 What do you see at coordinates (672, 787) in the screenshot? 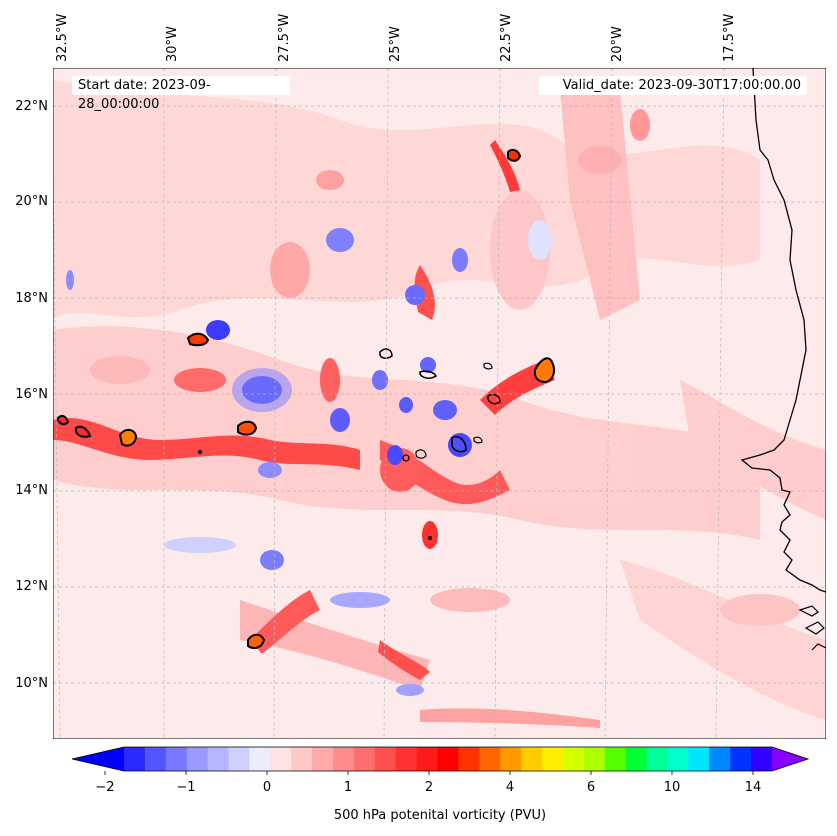
I see `colorbar-tick: 10` at bounding box center [672, 787].